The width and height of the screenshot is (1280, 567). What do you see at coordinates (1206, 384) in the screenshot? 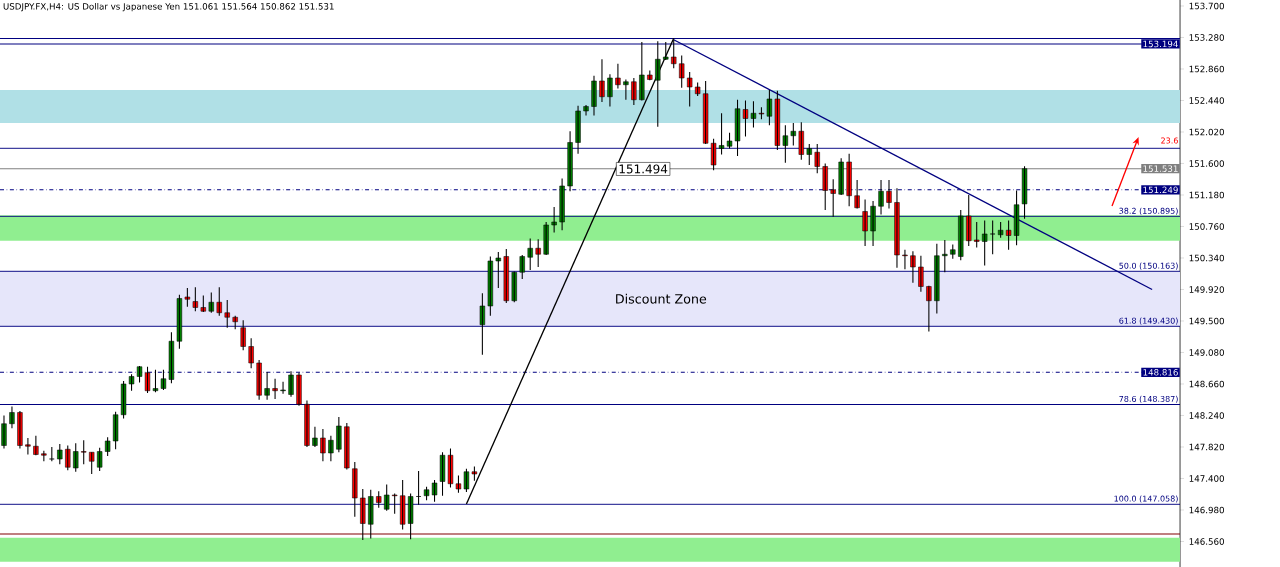
I see `y-tick-label: 148.660` at bounding box center [1206, 384].